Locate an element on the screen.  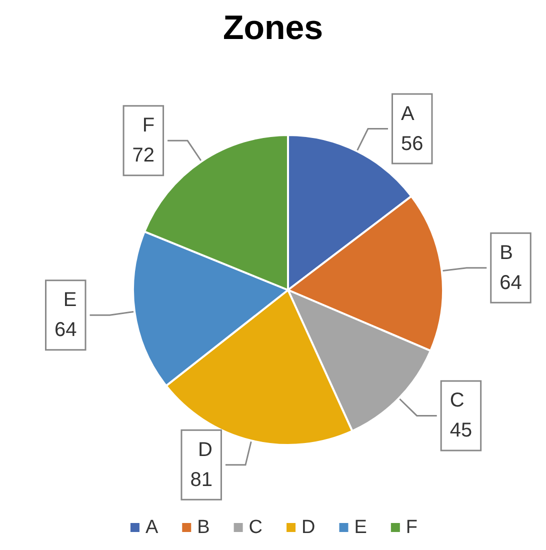
legend-label: B is located at coordinates (203, 527).